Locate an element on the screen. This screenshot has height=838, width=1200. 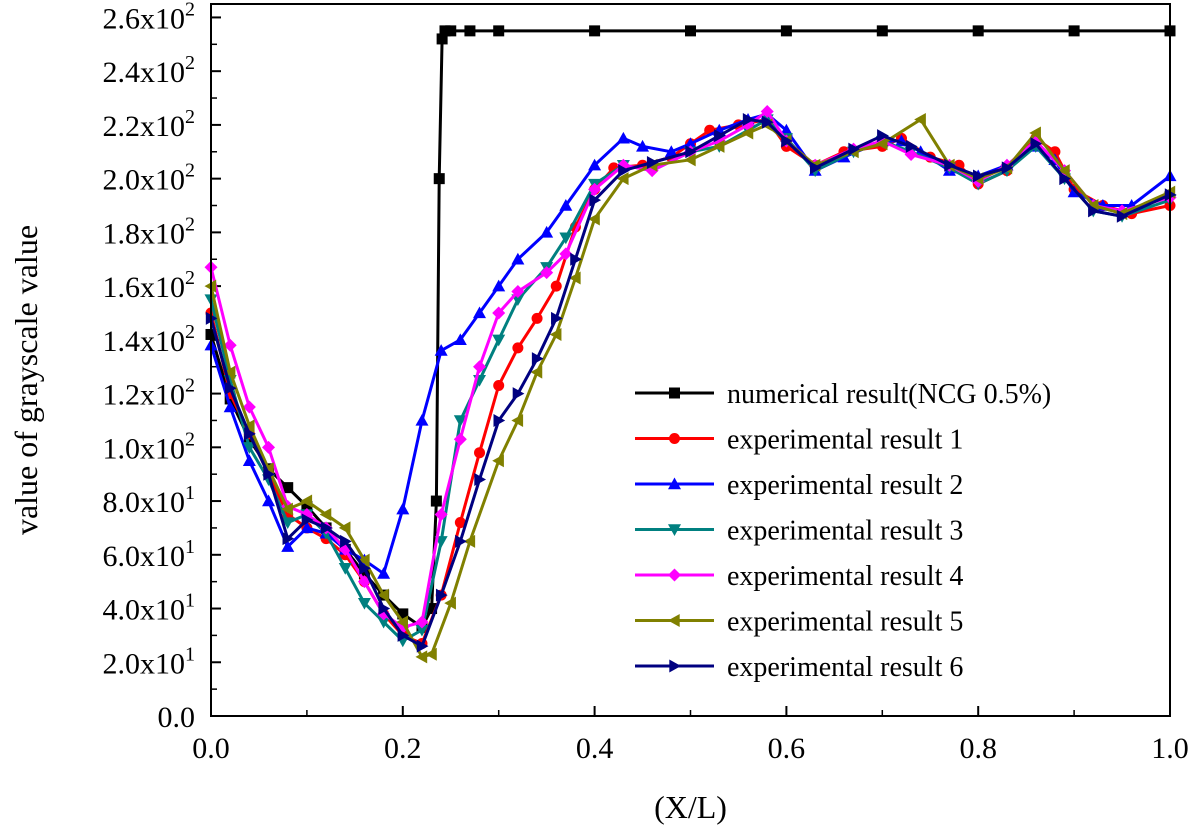
legend-item: experimental result 6 is located at coordinates (799, 667).